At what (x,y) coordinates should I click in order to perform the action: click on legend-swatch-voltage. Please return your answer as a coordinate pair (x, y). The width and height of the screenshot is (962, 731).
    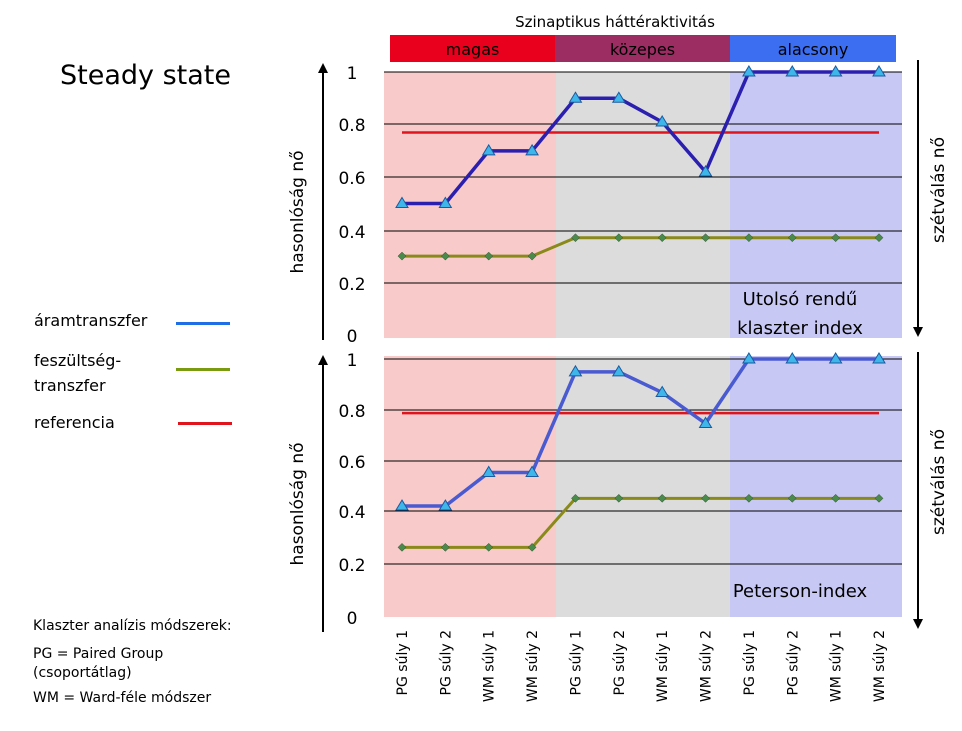
    Looking at the image, I should click on (203, 369).